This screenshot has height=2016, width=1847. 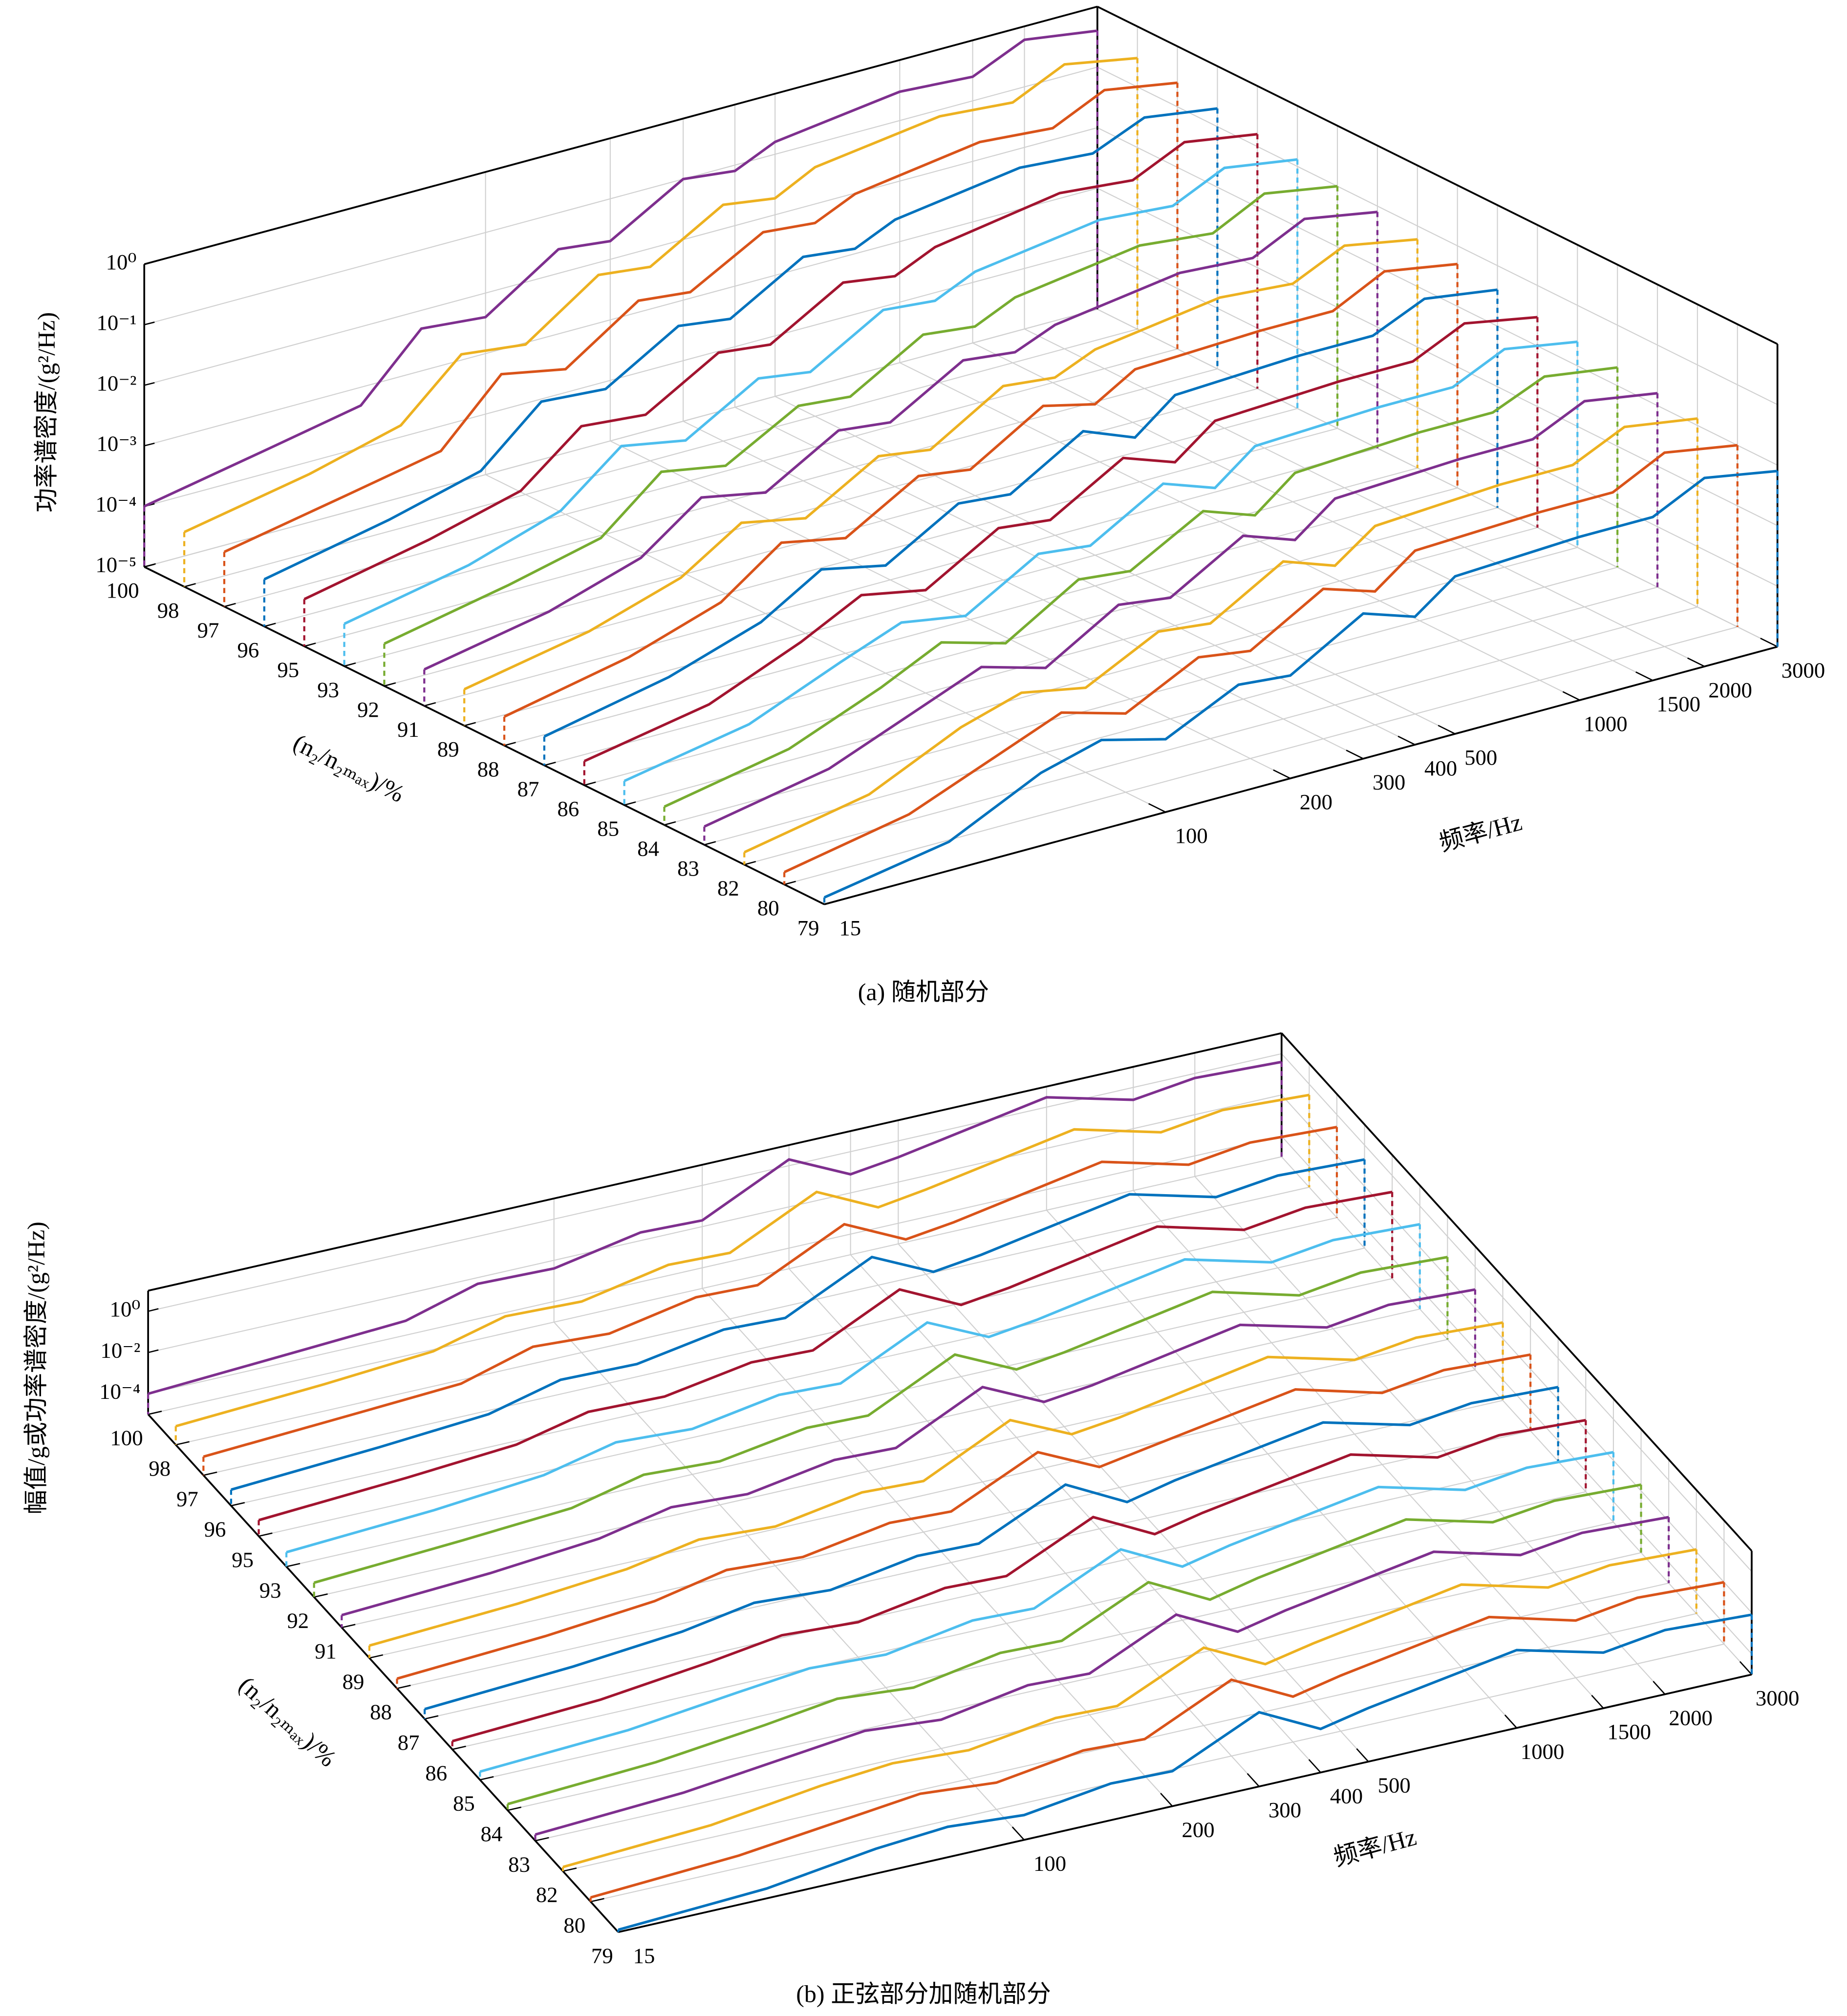 I want to click on y-tick-label: 95, so click(x=288, y=670).